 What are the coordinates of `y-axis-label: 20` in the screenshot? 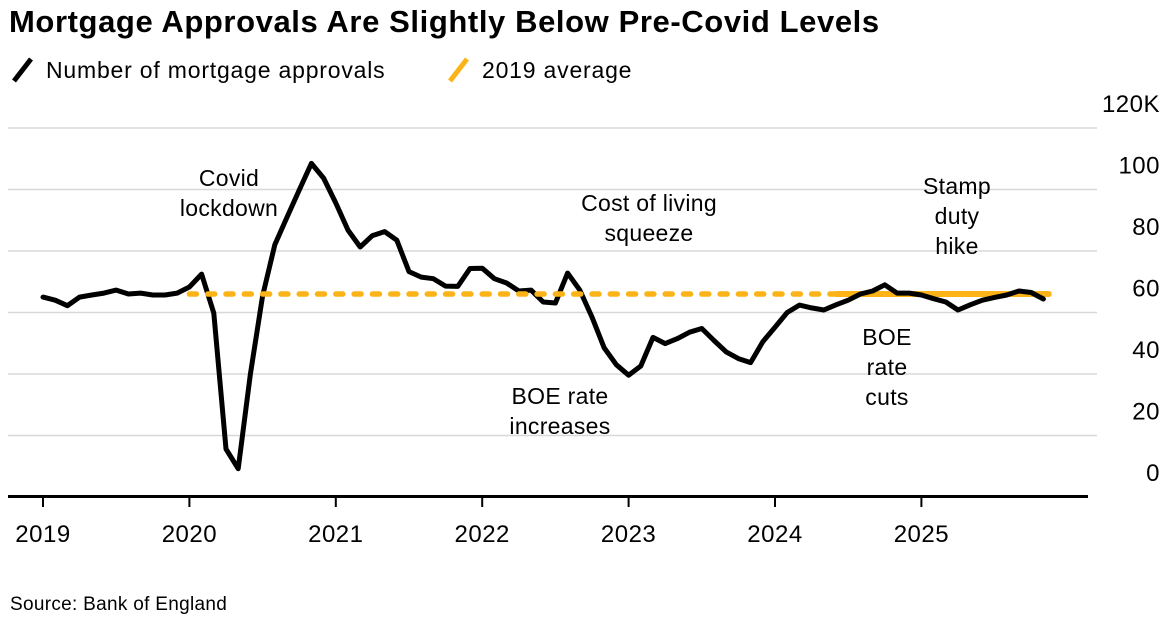 It's located at (1146, 412).